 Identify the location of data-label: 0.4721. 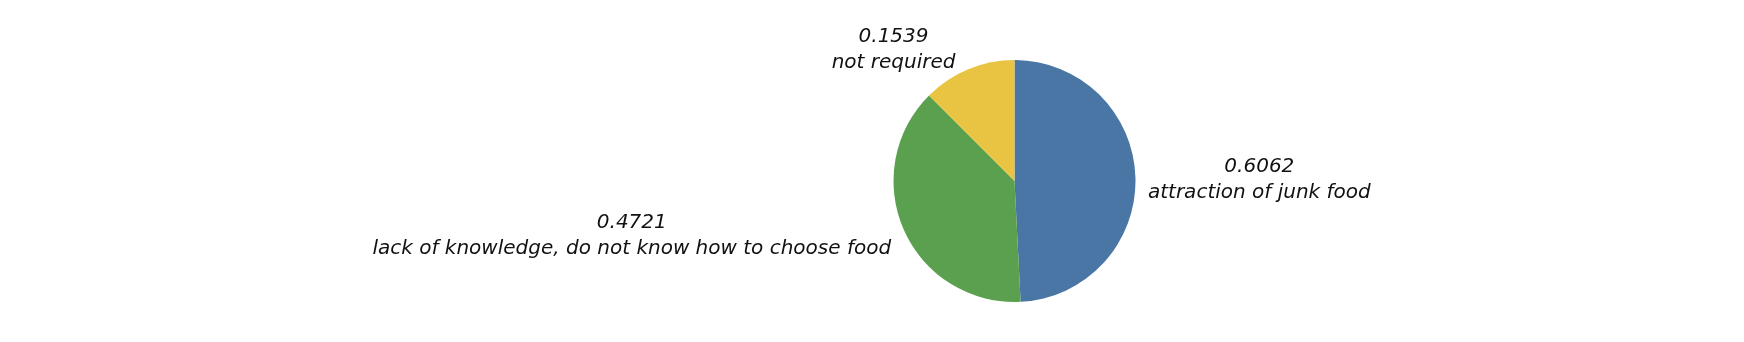
(631, 221).